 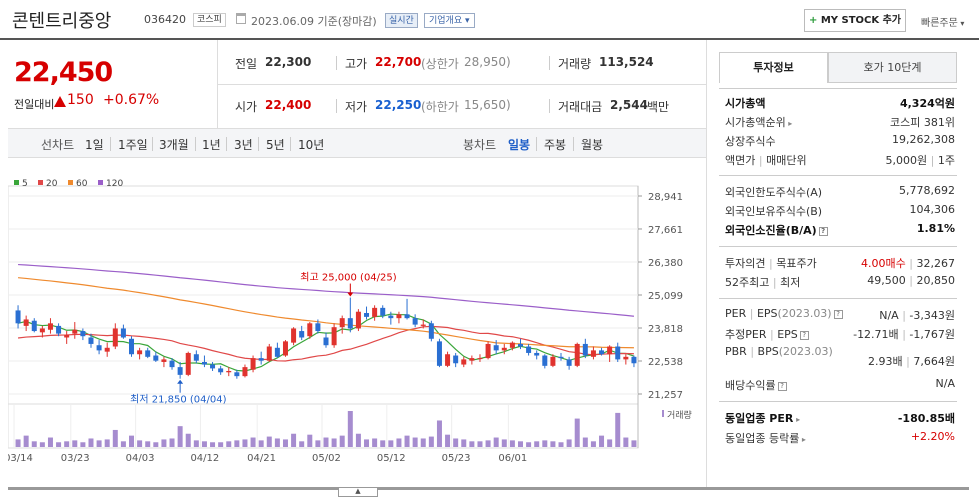 What do you see at coordinates (942, 21) in the screenshot?
I see `quick-order-link: 빠른주문 ▾` at bounding box center [942, 21].